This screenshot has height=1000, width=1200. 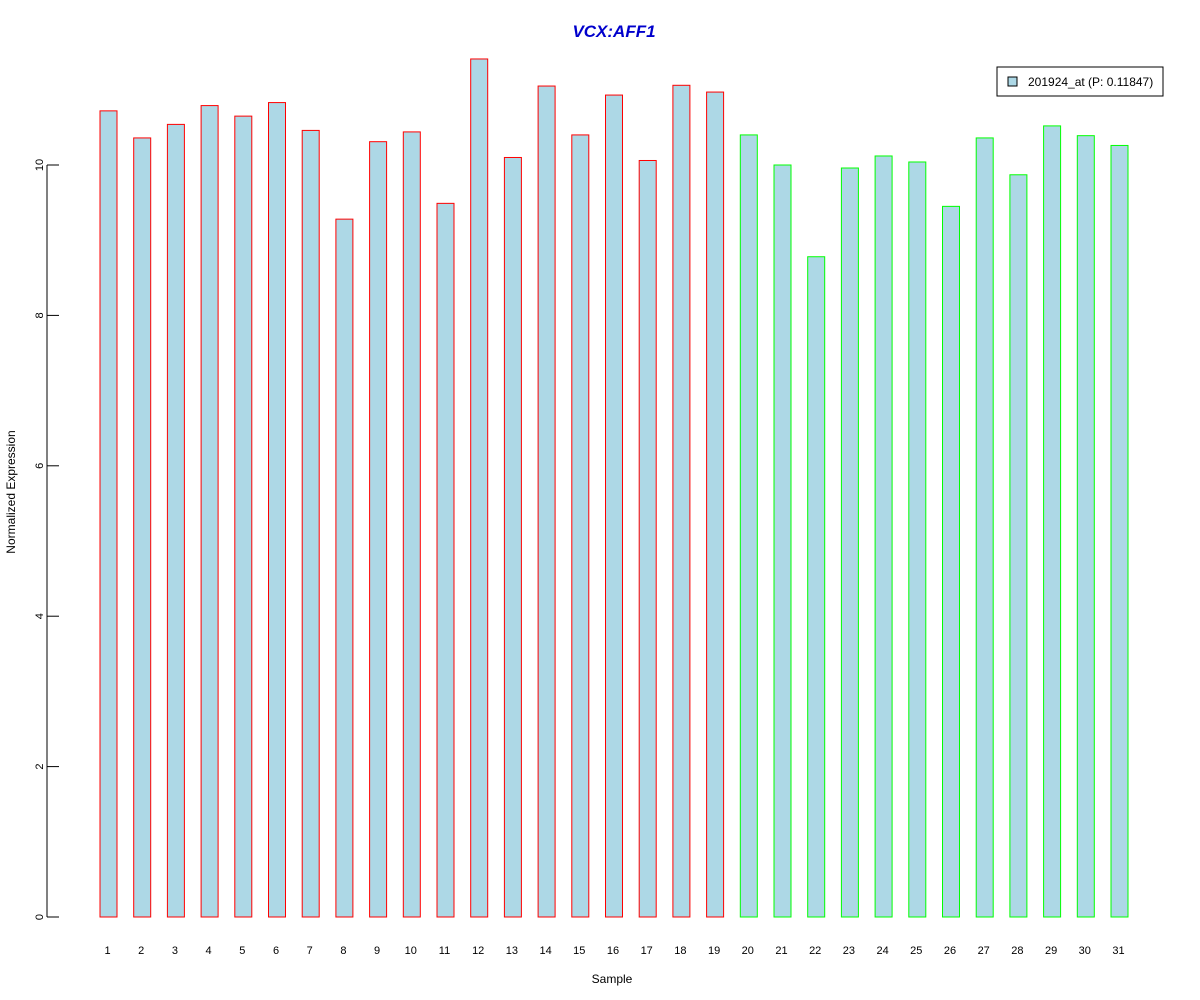 What do you see at coordinates (40, 917) in the screenshot?
I see `y-tick-label: 0` at bounding box center [40, 917].